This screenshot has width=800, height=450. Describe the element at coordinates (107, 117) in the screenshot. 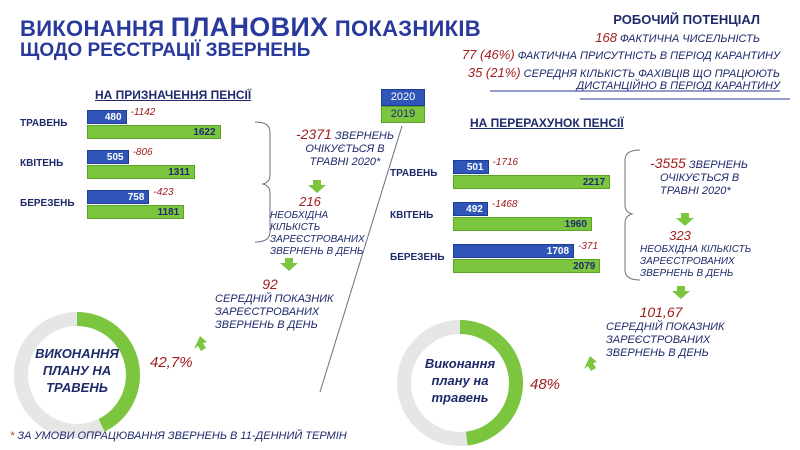

I see `bar-2020: 480` at that location.